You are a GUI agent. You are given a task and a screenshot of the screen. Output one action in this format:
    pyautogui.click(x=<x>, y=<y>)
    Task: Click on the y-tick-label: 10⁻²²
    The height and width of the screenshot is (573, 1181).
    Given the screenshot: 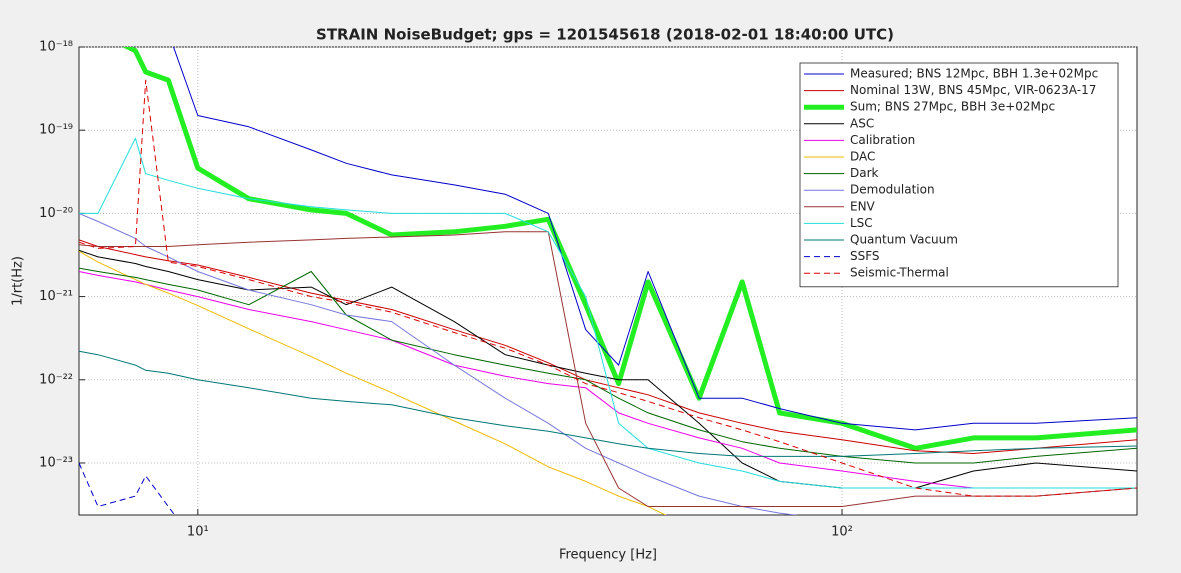 What is the action you would take?
    pyautogui.click(x=56, y=379)
    